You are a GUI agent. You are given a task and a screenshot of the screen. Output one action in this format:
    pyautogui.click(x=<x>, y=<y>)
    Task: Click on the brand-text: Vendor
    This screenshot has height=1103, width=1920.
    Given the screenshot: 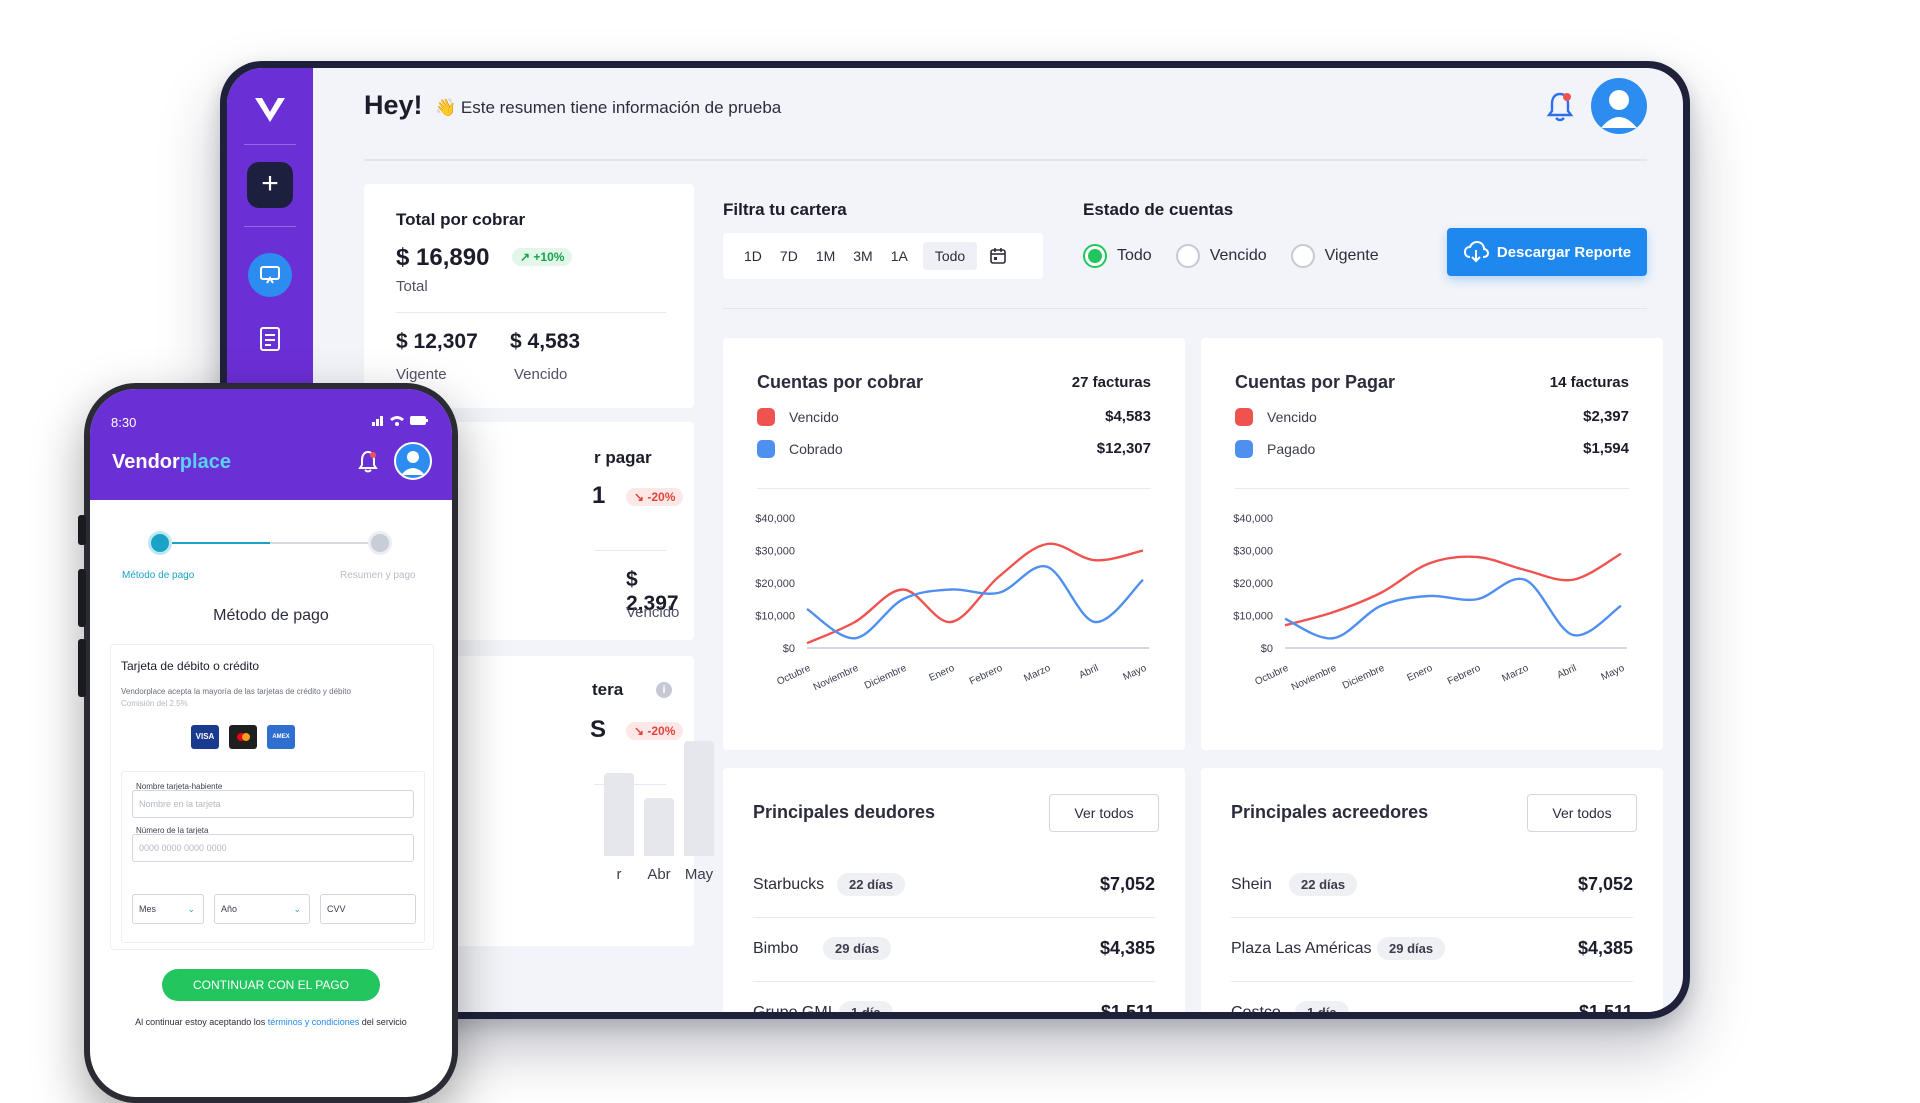 What is the action you would take?
    pyautogui.click(x=146, y=462)
    